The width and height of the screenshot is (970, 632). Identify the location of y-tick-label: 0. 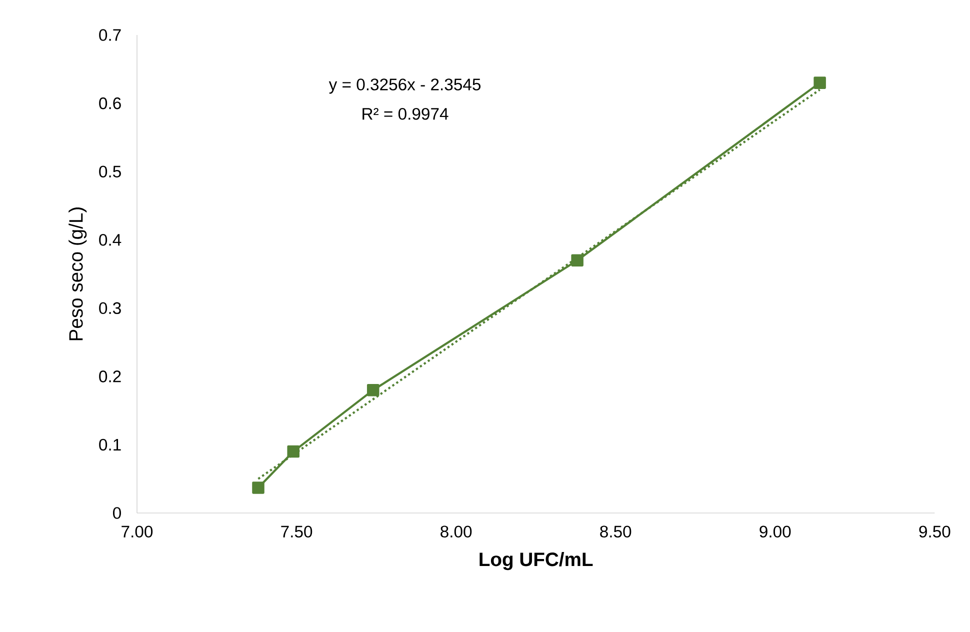
(117, 513).